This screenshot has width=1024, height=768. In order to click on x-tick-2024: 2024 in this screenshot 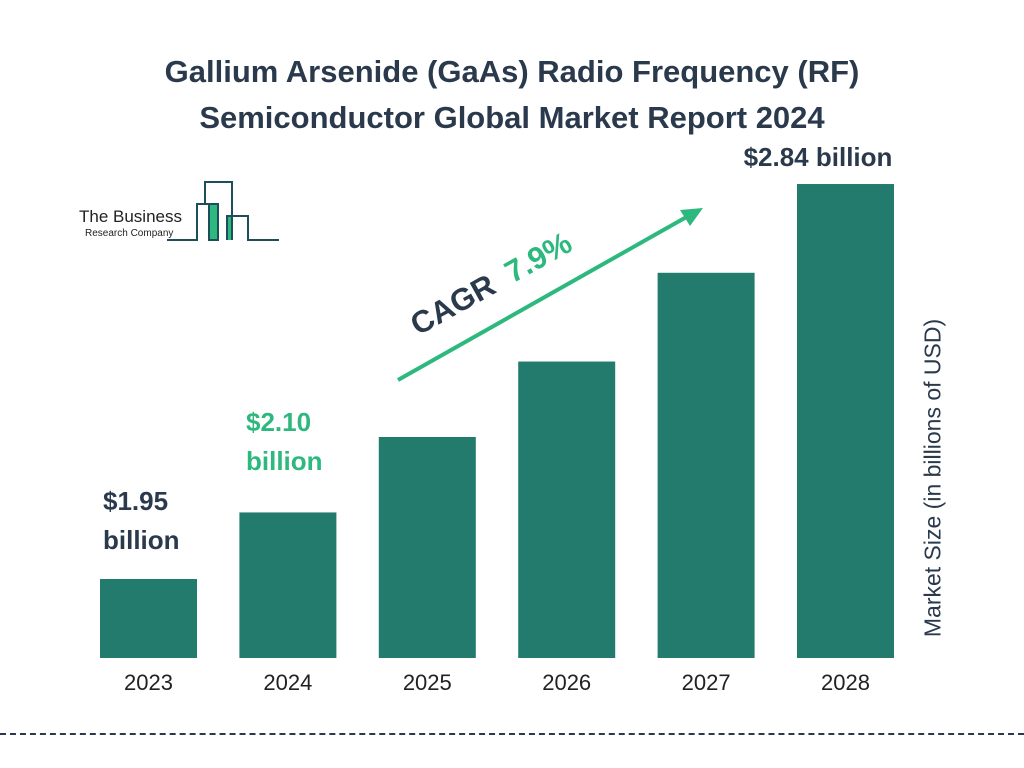, I will do `click(287, 682)`.